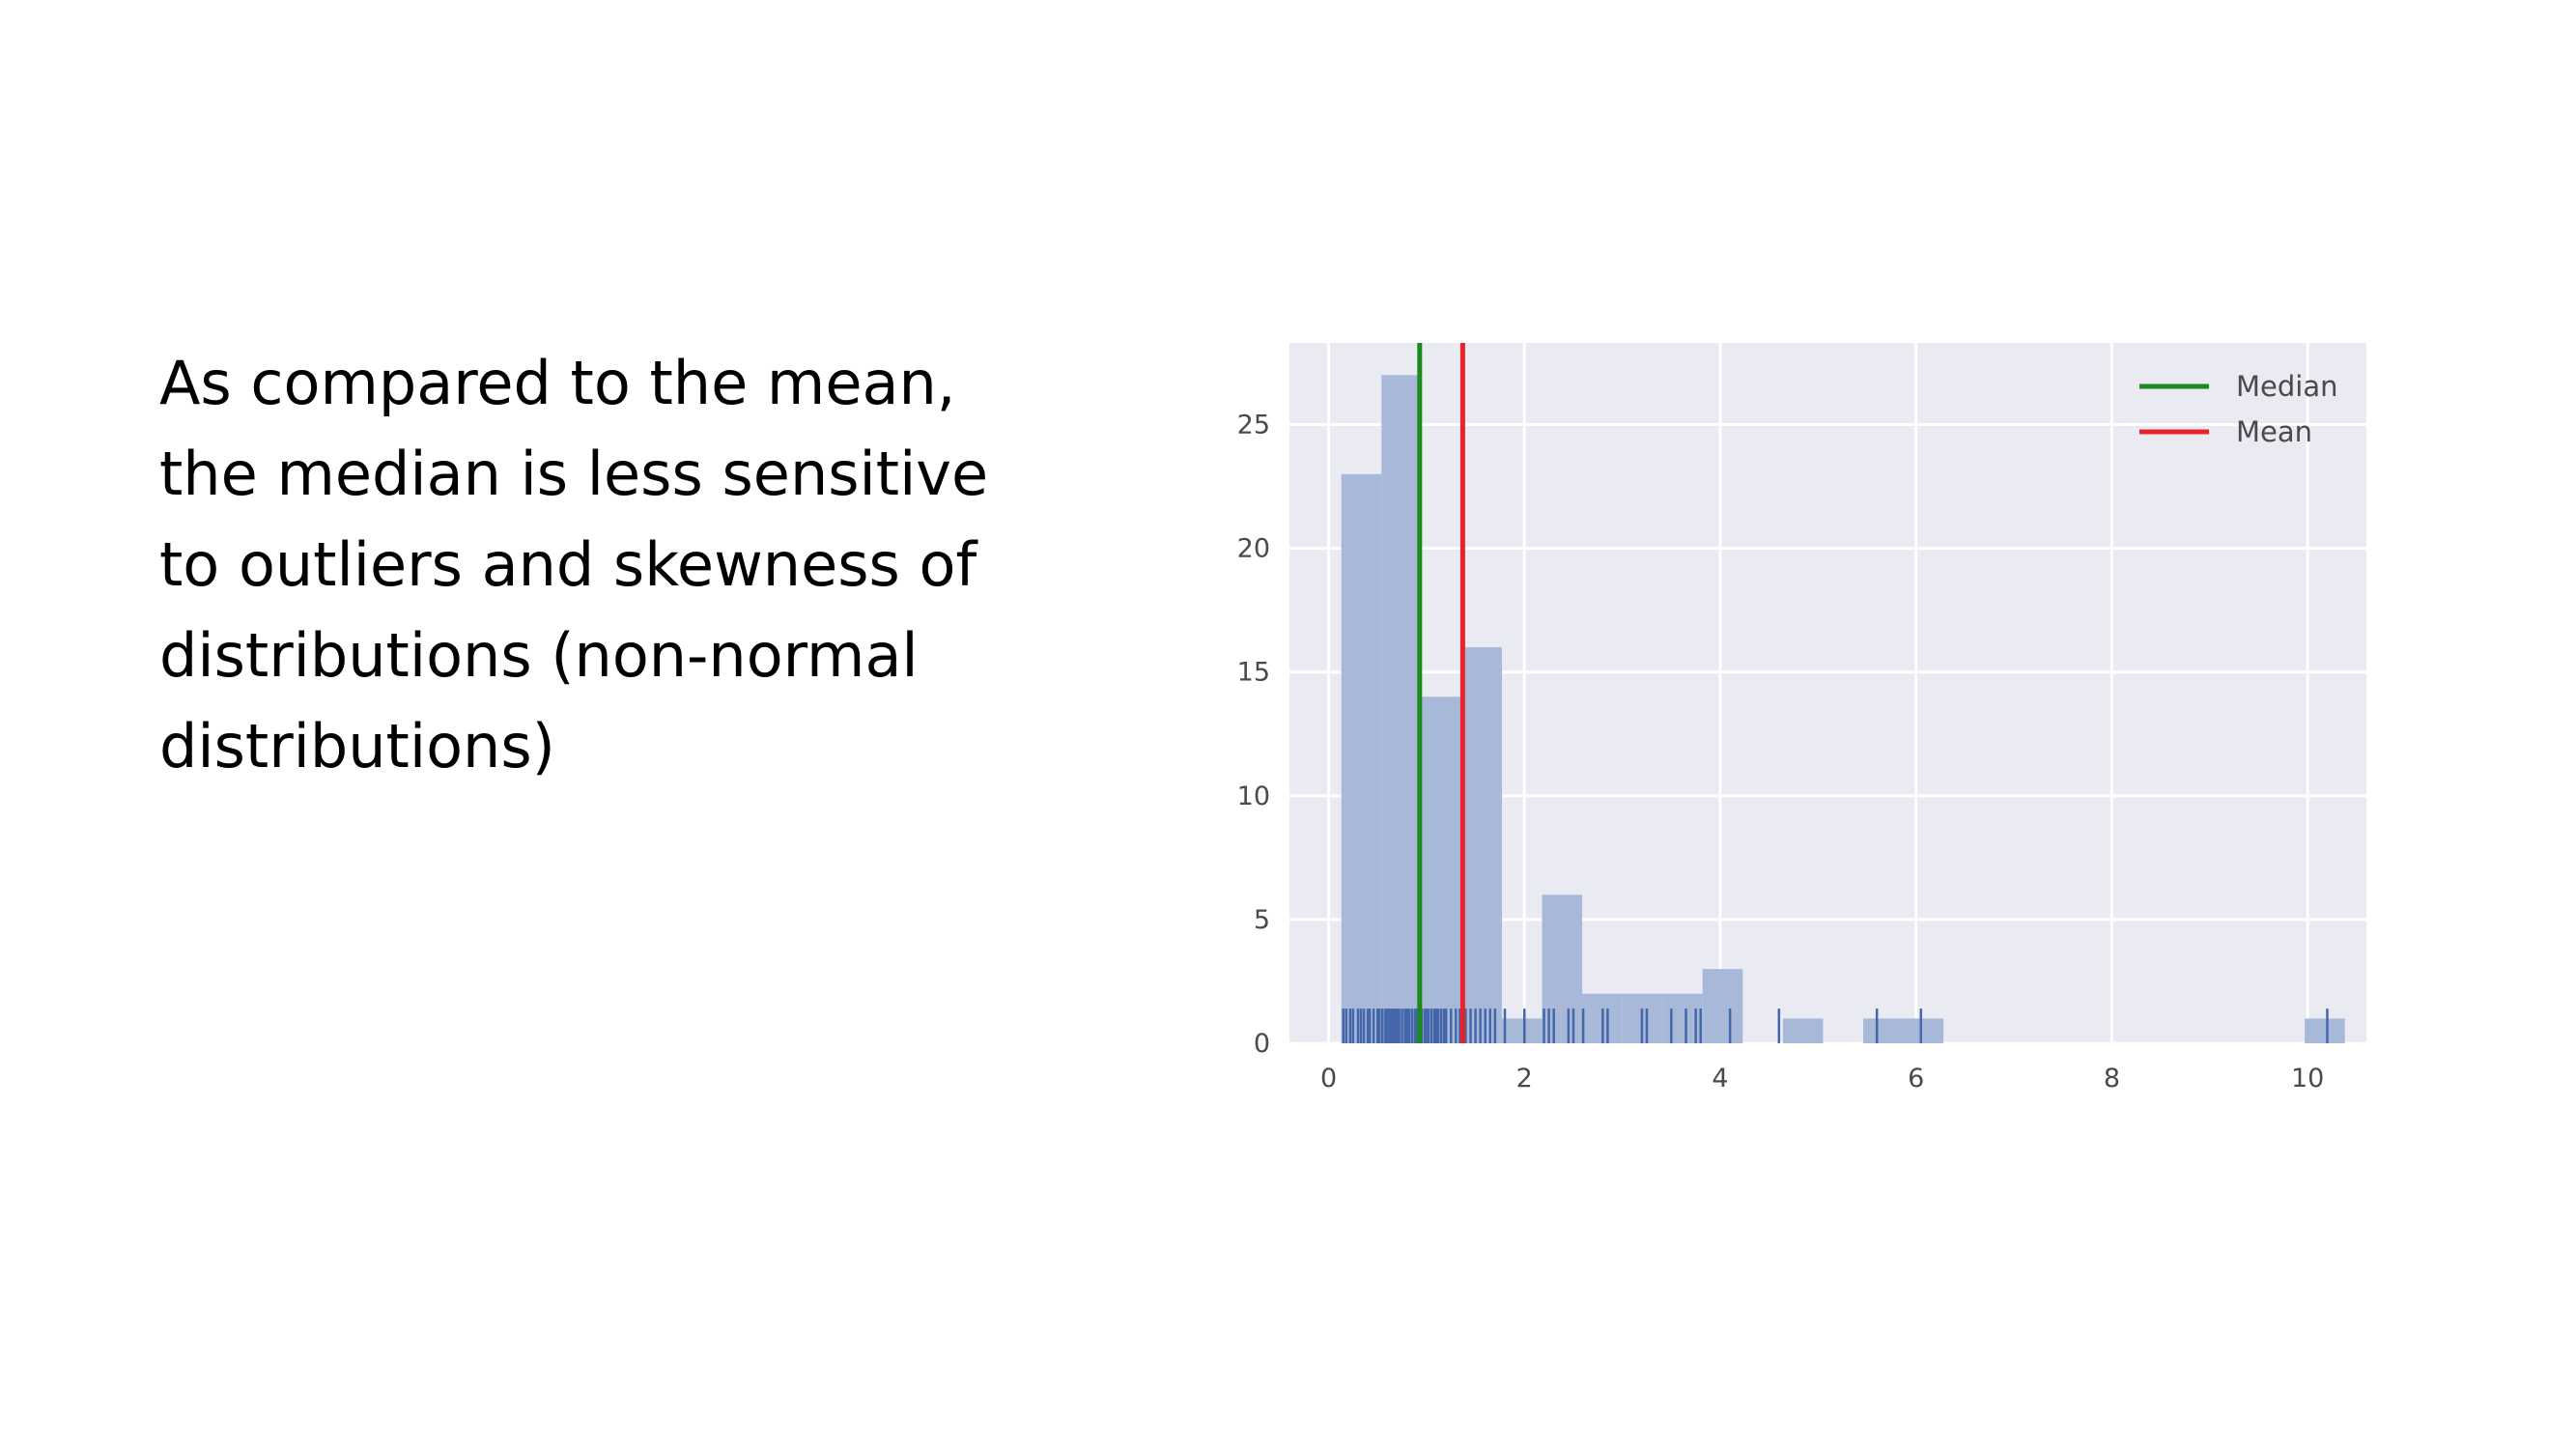  What do you see at coordinates (1720, 1079) in the screenshot?
I see `x-tick-label: 4` at bounding box center [1720, 1079].